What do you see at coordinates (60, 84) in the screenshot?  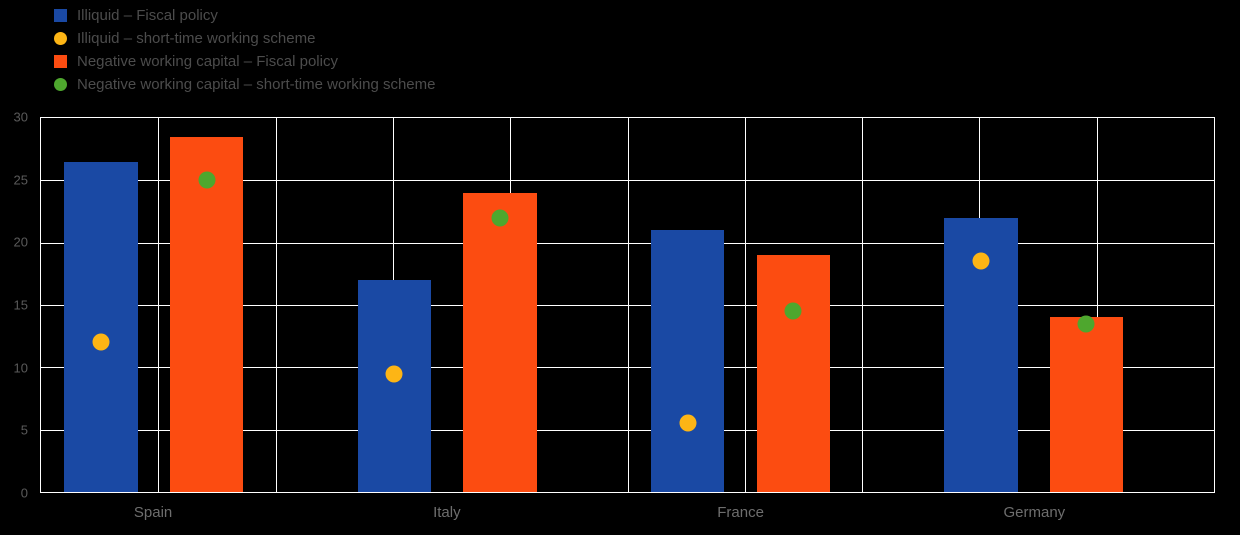 I see `legend-marker-green-circle` at bounding box center [60, 84].